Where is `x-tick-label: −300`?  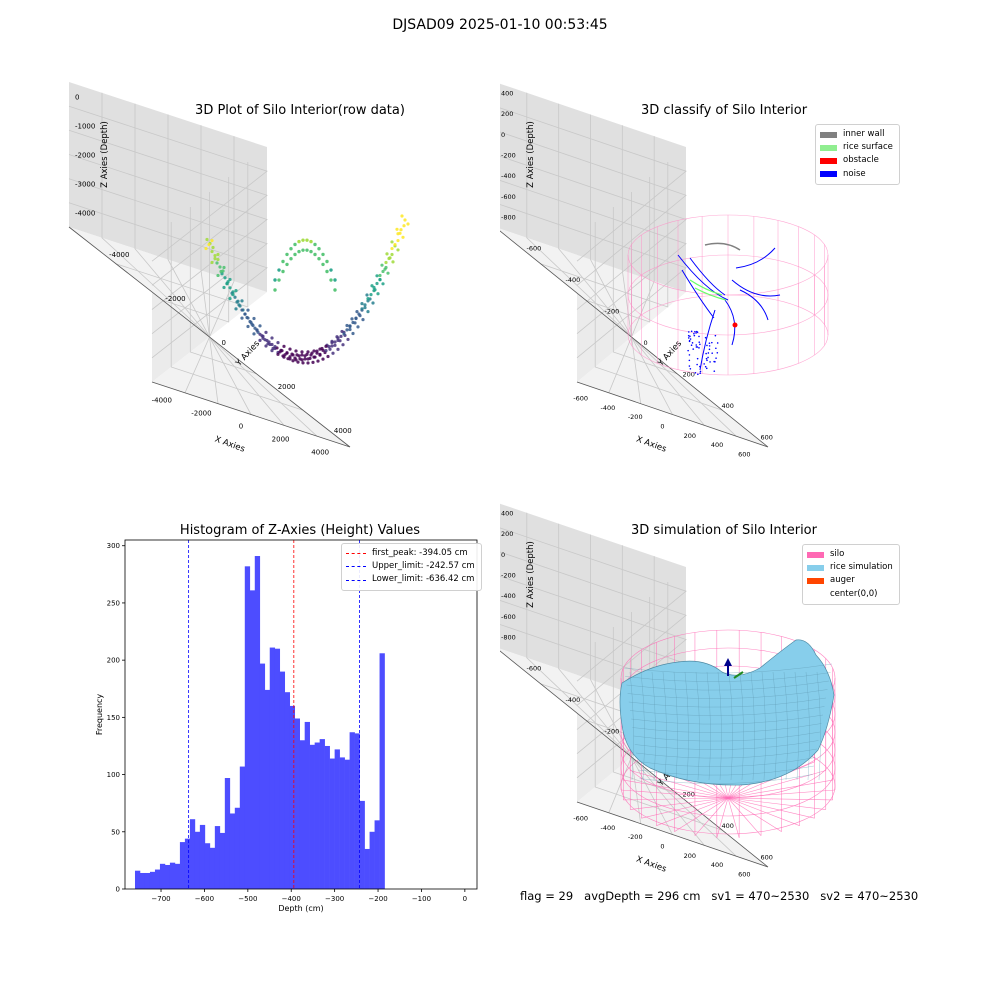 x-tick-label: −300 is located at coordinates (334, 899).